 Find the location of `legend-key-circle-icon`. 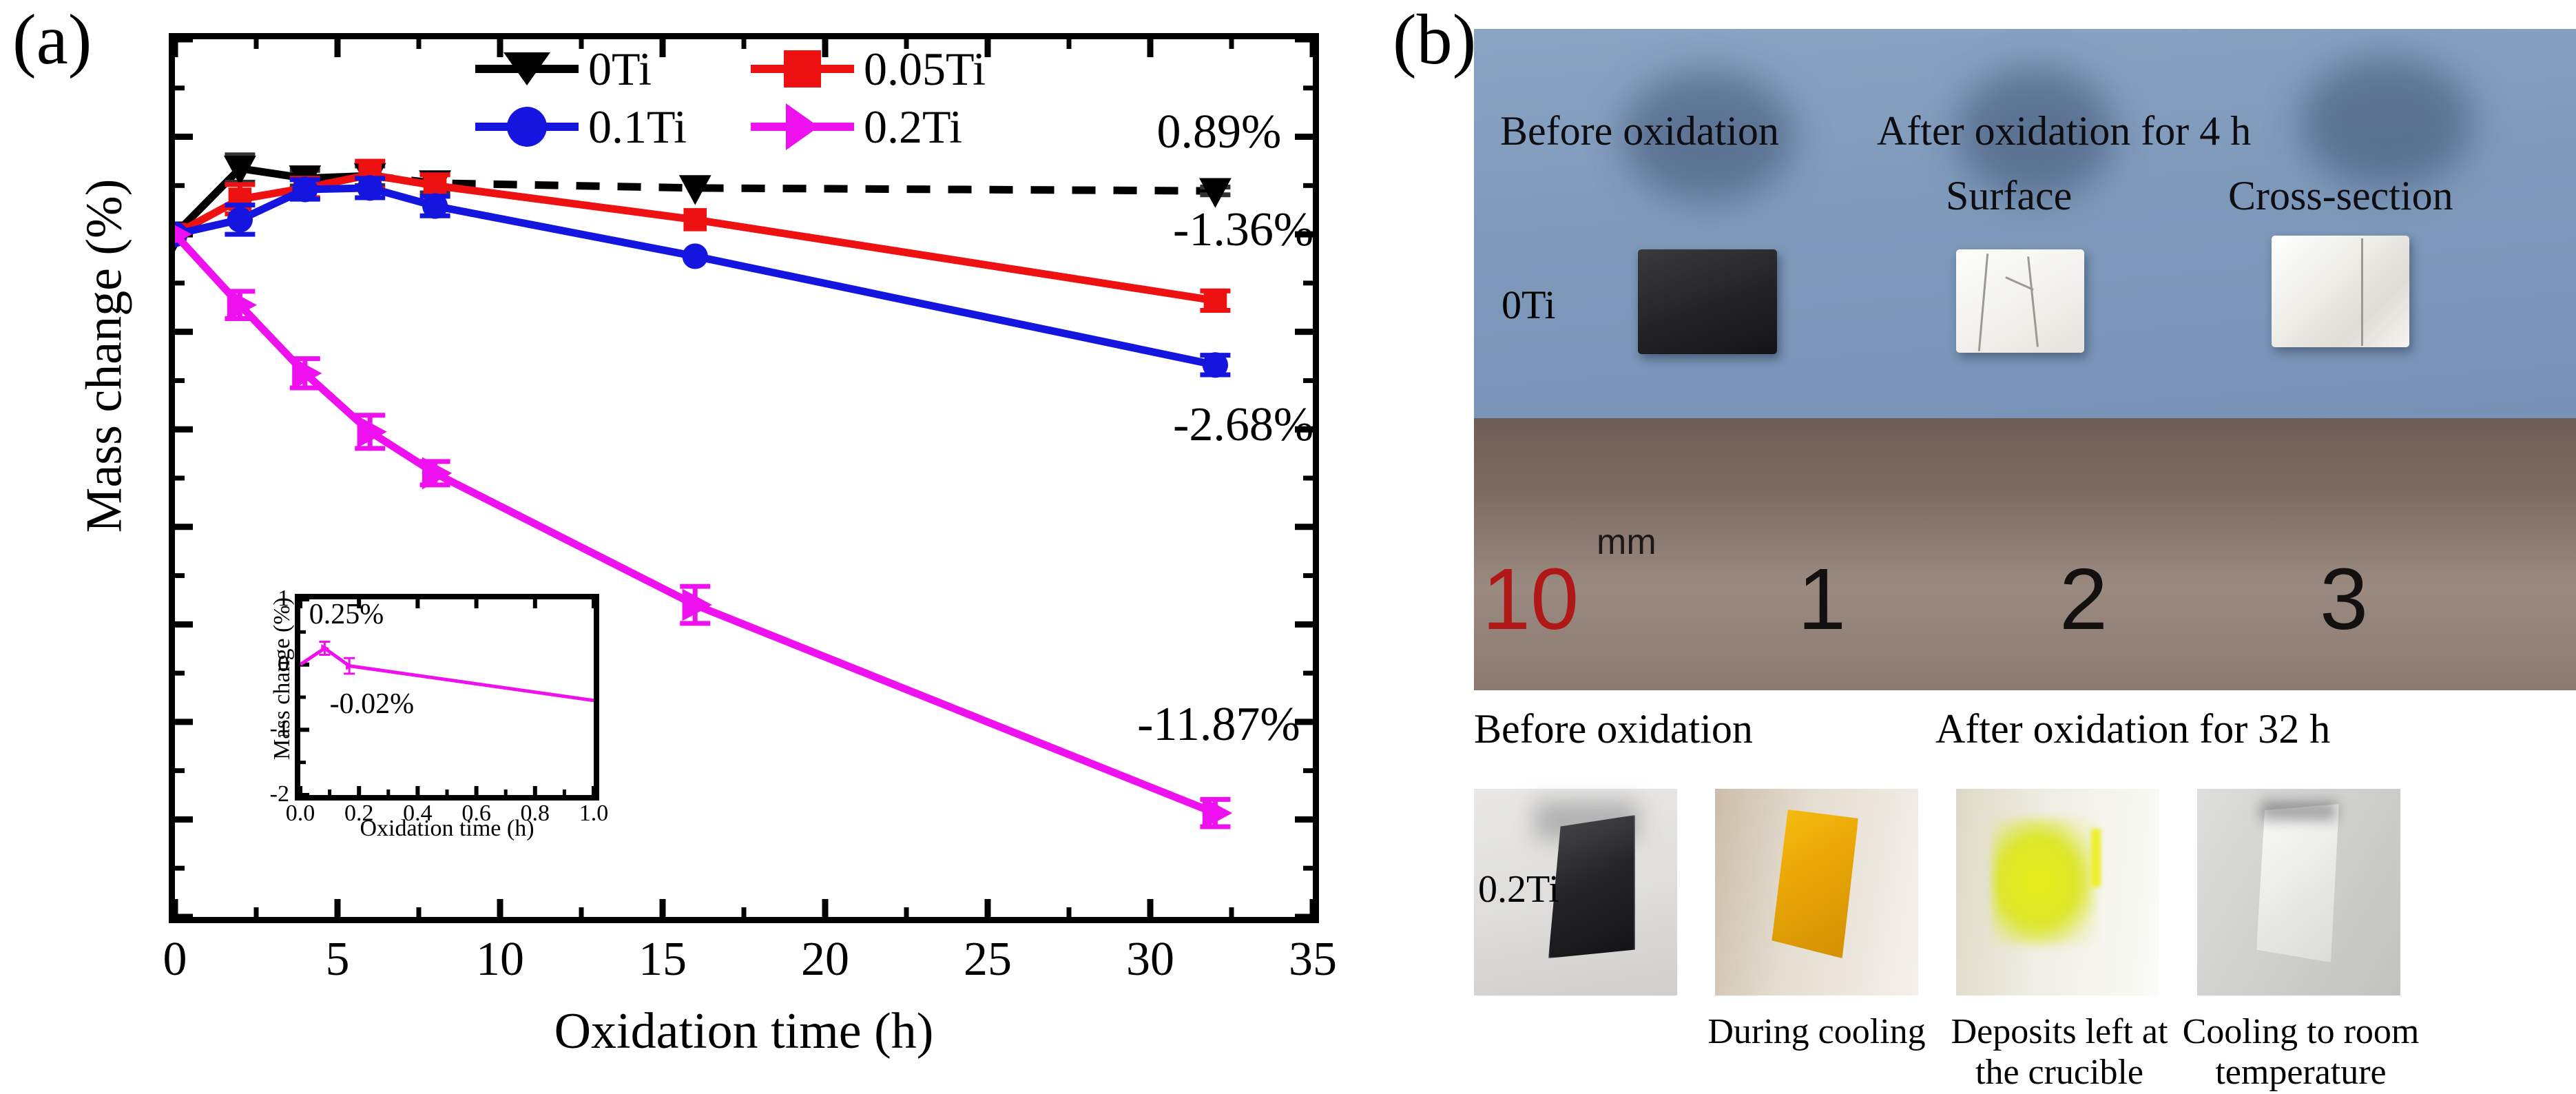

legend-key-circle-icon is located at coordinates (527, 127).